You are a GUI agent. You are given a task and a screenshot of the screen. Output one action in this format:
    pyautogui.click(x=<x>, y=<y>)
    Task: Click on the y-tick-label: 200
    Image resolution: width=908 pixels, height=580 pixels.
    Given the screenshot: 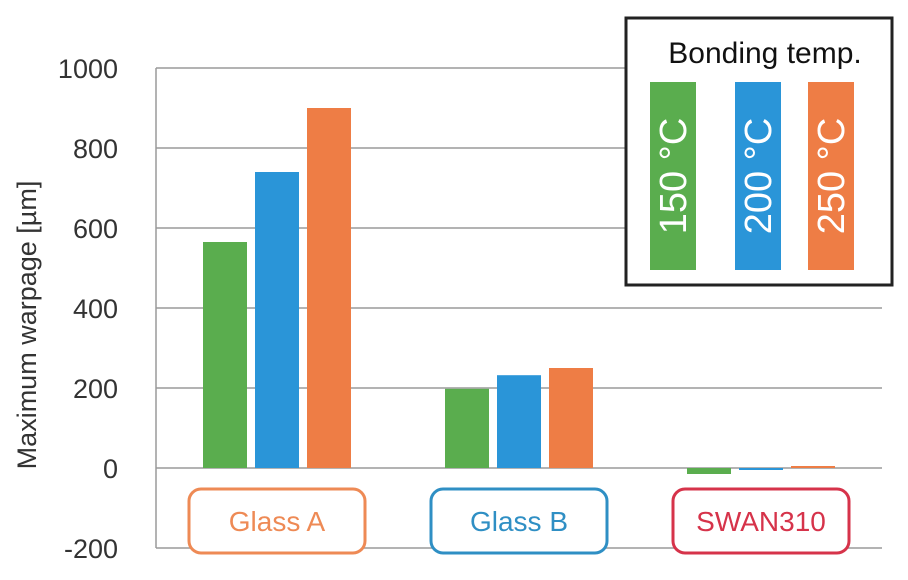 What is the action you would take?
    pyautogui.click(x=95, y=389)
    